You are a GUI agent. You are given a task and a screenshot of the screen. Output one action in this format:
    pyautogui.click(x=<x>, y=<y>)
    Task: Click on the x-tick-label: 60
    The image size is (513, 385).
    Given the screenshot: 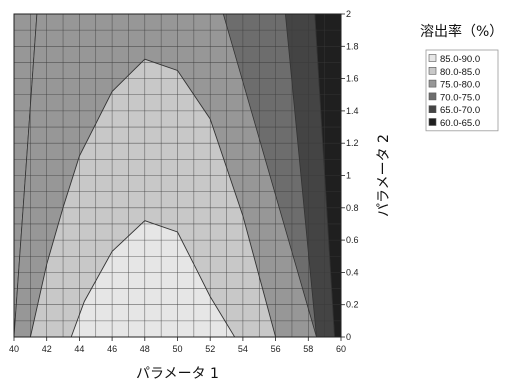 What is the action you would take?
    pyautogui.click(x=341, y=349)
    